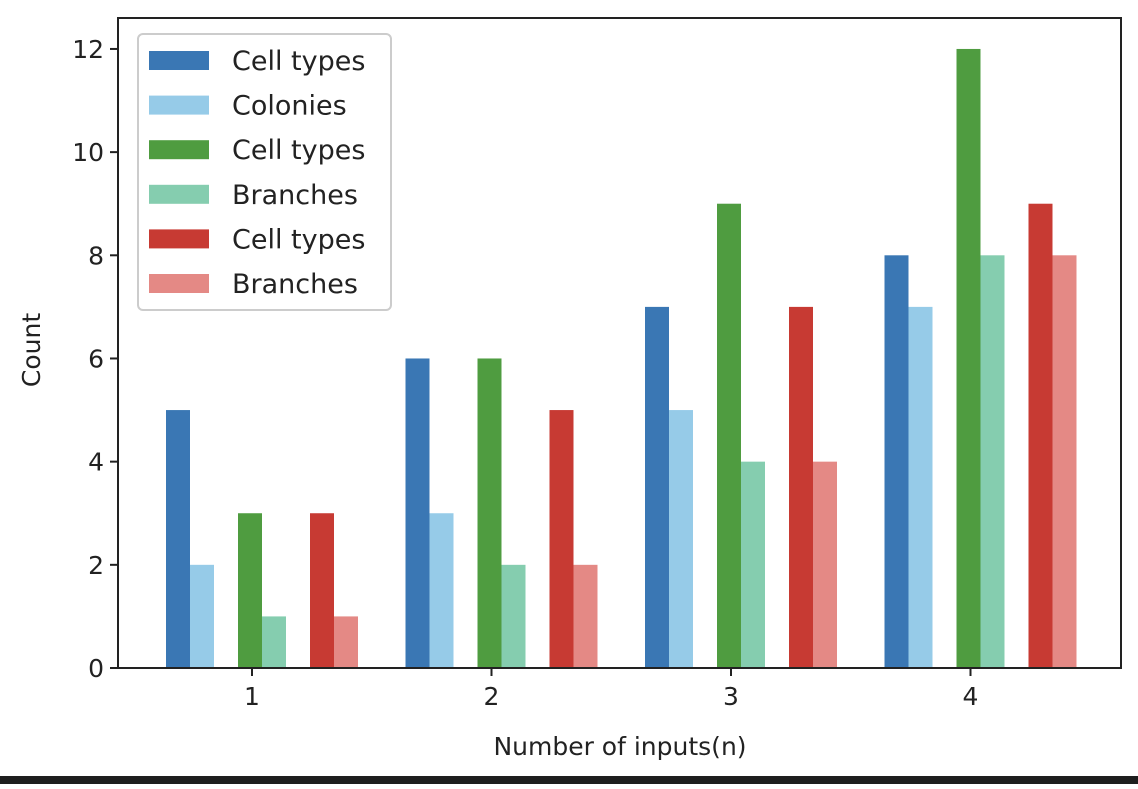  What do you see at coordinates (96, 565) in the screenshot?
I see `y-tick-label-2: 2` at bounding box center [96, 565].